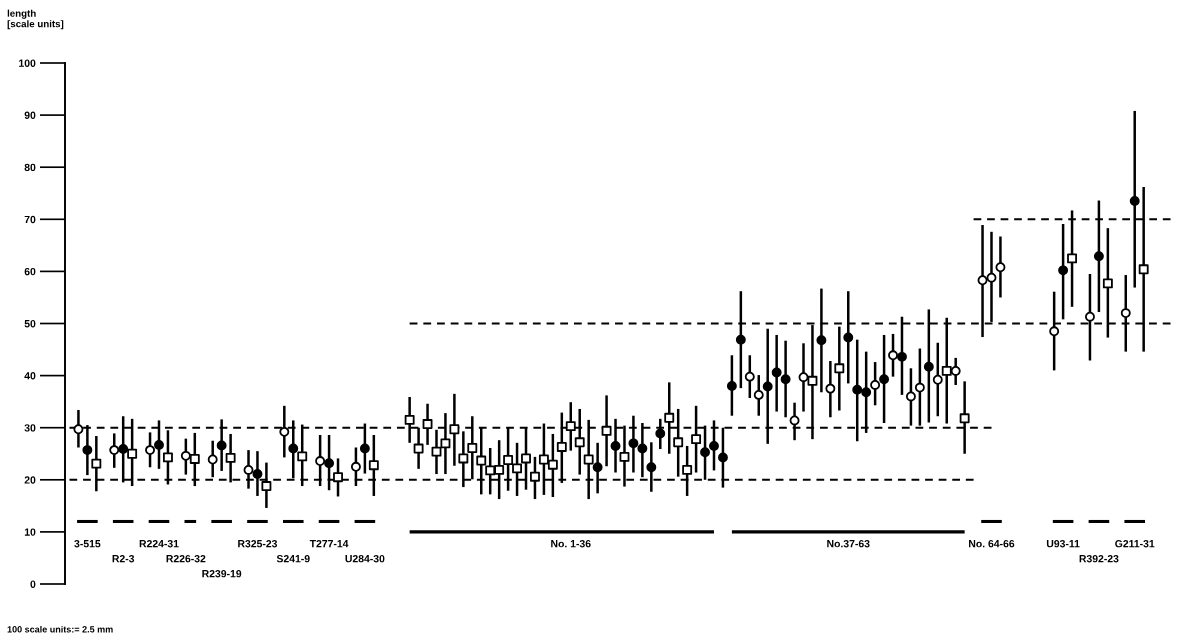 This screenshot has height=642, width=1179. I want to click on x-tick-label: T277-14, so click(329, 543).